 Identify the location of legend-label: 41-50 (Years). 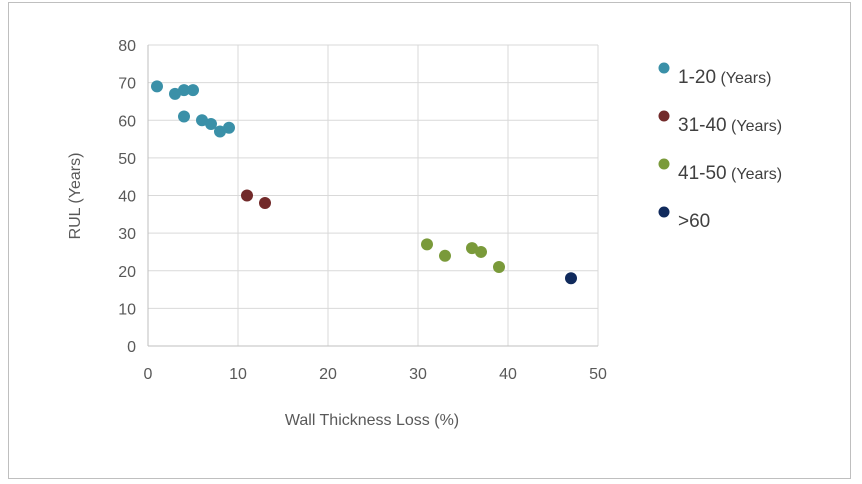
(730, 173).